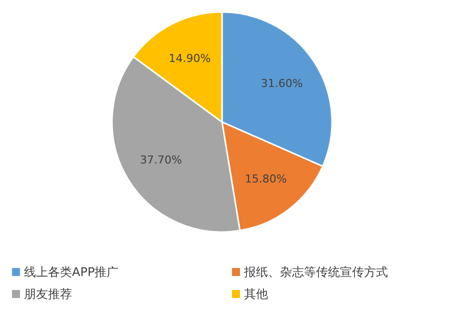 Image resolution: width=467 pixels, height=322 pixels. Describe the element at coordinates (161, 159) in the screenshot. I see `data-label: 37.70%` at that location.